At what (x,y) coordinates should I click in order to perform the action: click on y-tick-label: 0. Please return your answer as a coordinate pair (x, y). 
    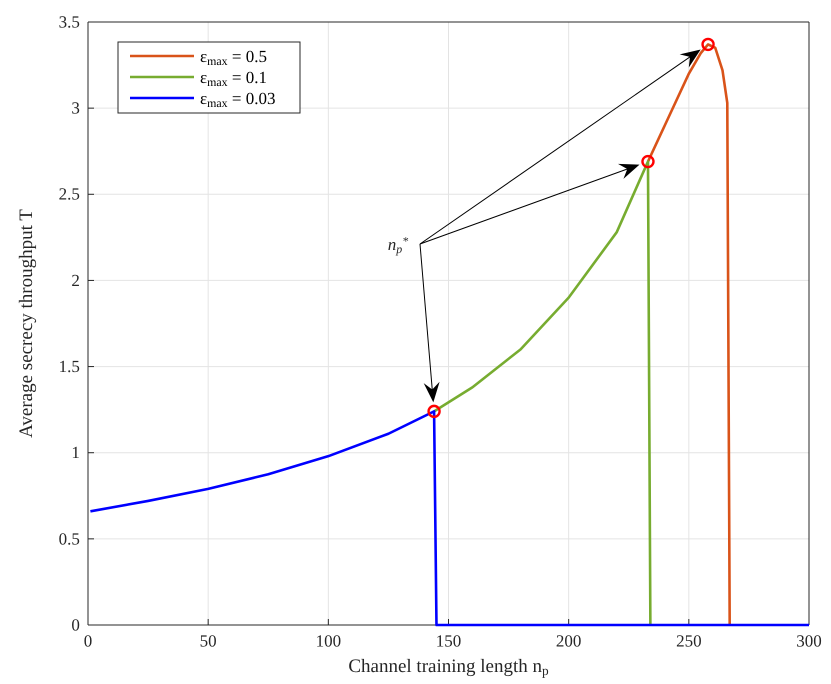
    Looking at the image, I should click on (75, 624).